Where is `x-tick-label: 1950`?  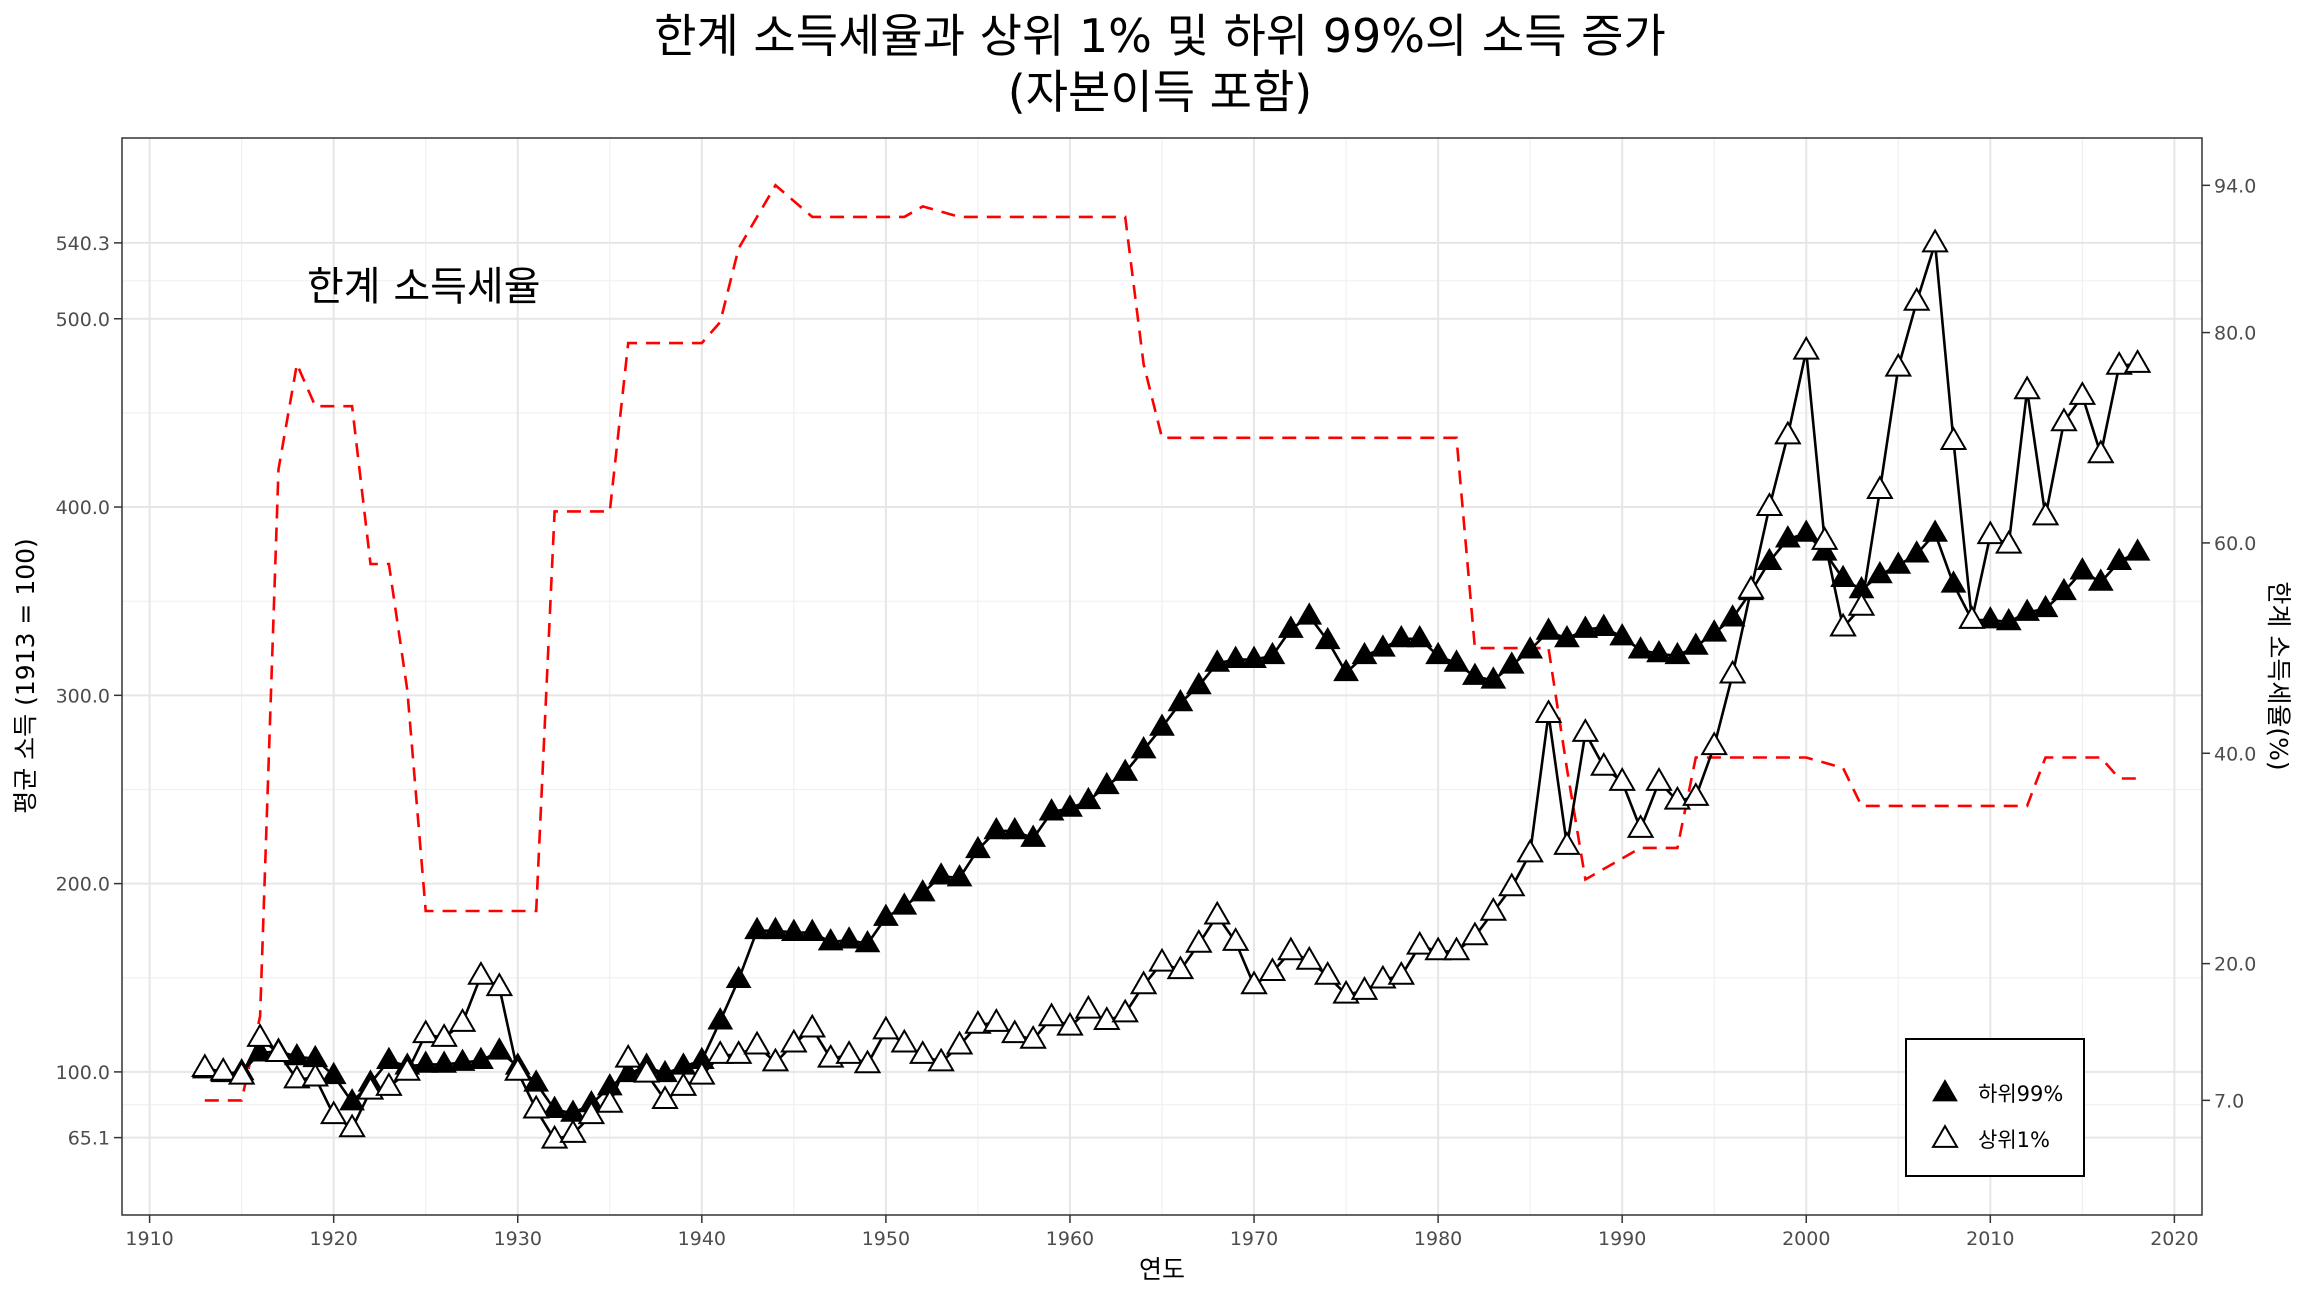 x-tick-label: 1950 is located at coordinates (886, 1239).